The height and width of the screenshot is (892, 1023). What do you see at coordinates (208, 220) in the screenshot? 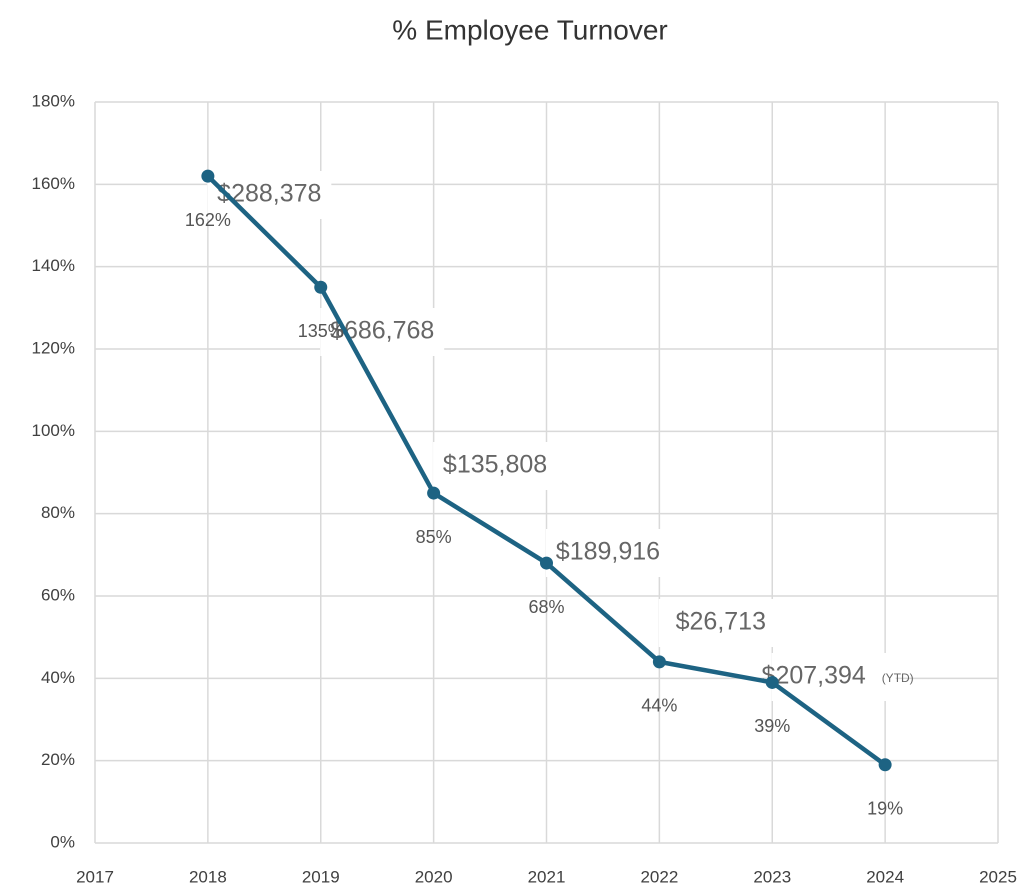
I see `data-label: 162%` at bounding box center [208, 220].